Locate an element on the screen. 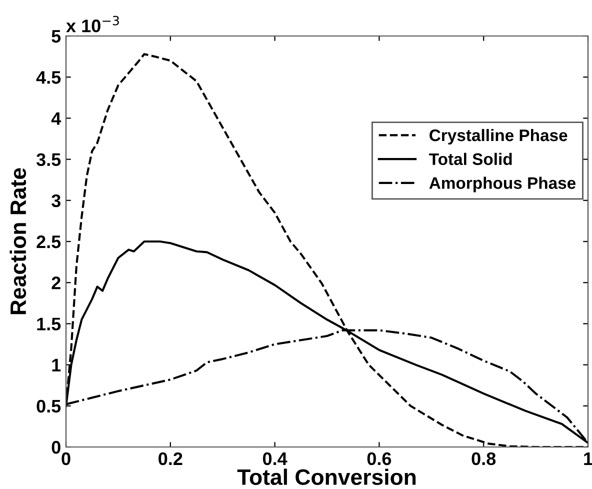 The height and width of the screenshot is (489, 592). y-axis-title: Reaction Rate is located at coordinates (18, 241).